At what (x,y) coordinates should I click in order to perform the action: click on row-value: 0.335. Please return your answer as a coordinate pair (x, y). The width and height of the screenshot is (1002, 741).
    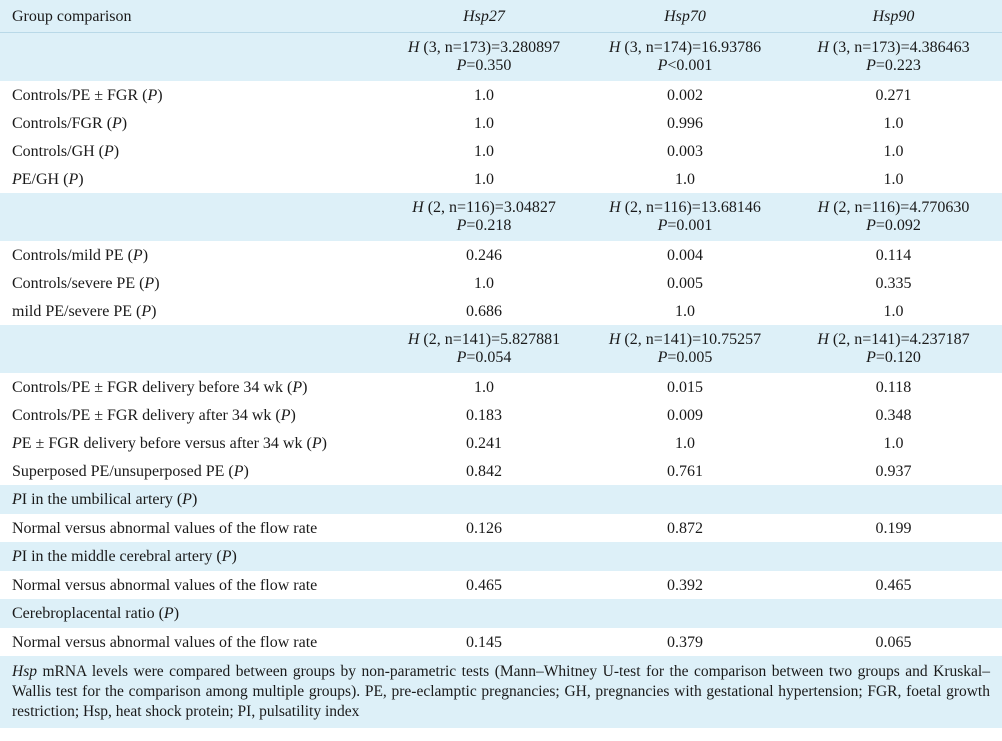
    Looking at the image, I should click on (893, 283).